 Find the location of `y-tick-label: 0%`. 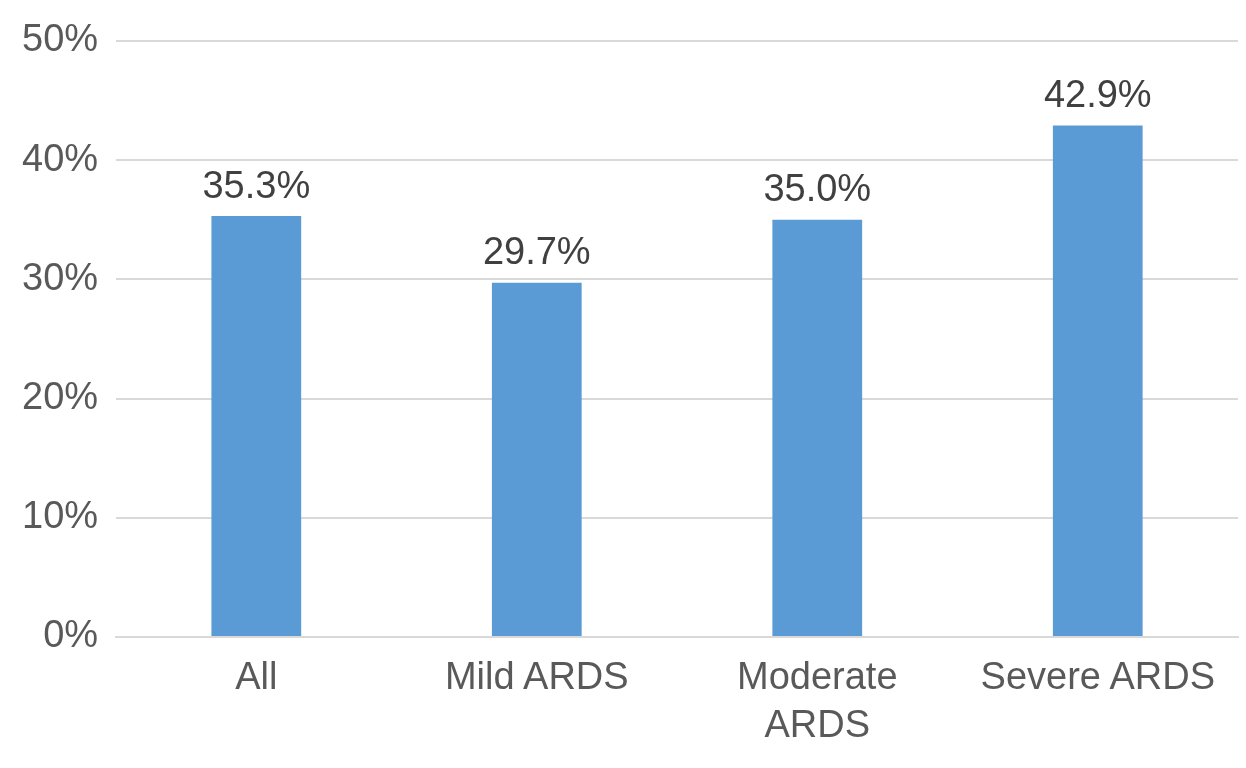

y-tick-label: 0% is located at coordinates (71, 634).